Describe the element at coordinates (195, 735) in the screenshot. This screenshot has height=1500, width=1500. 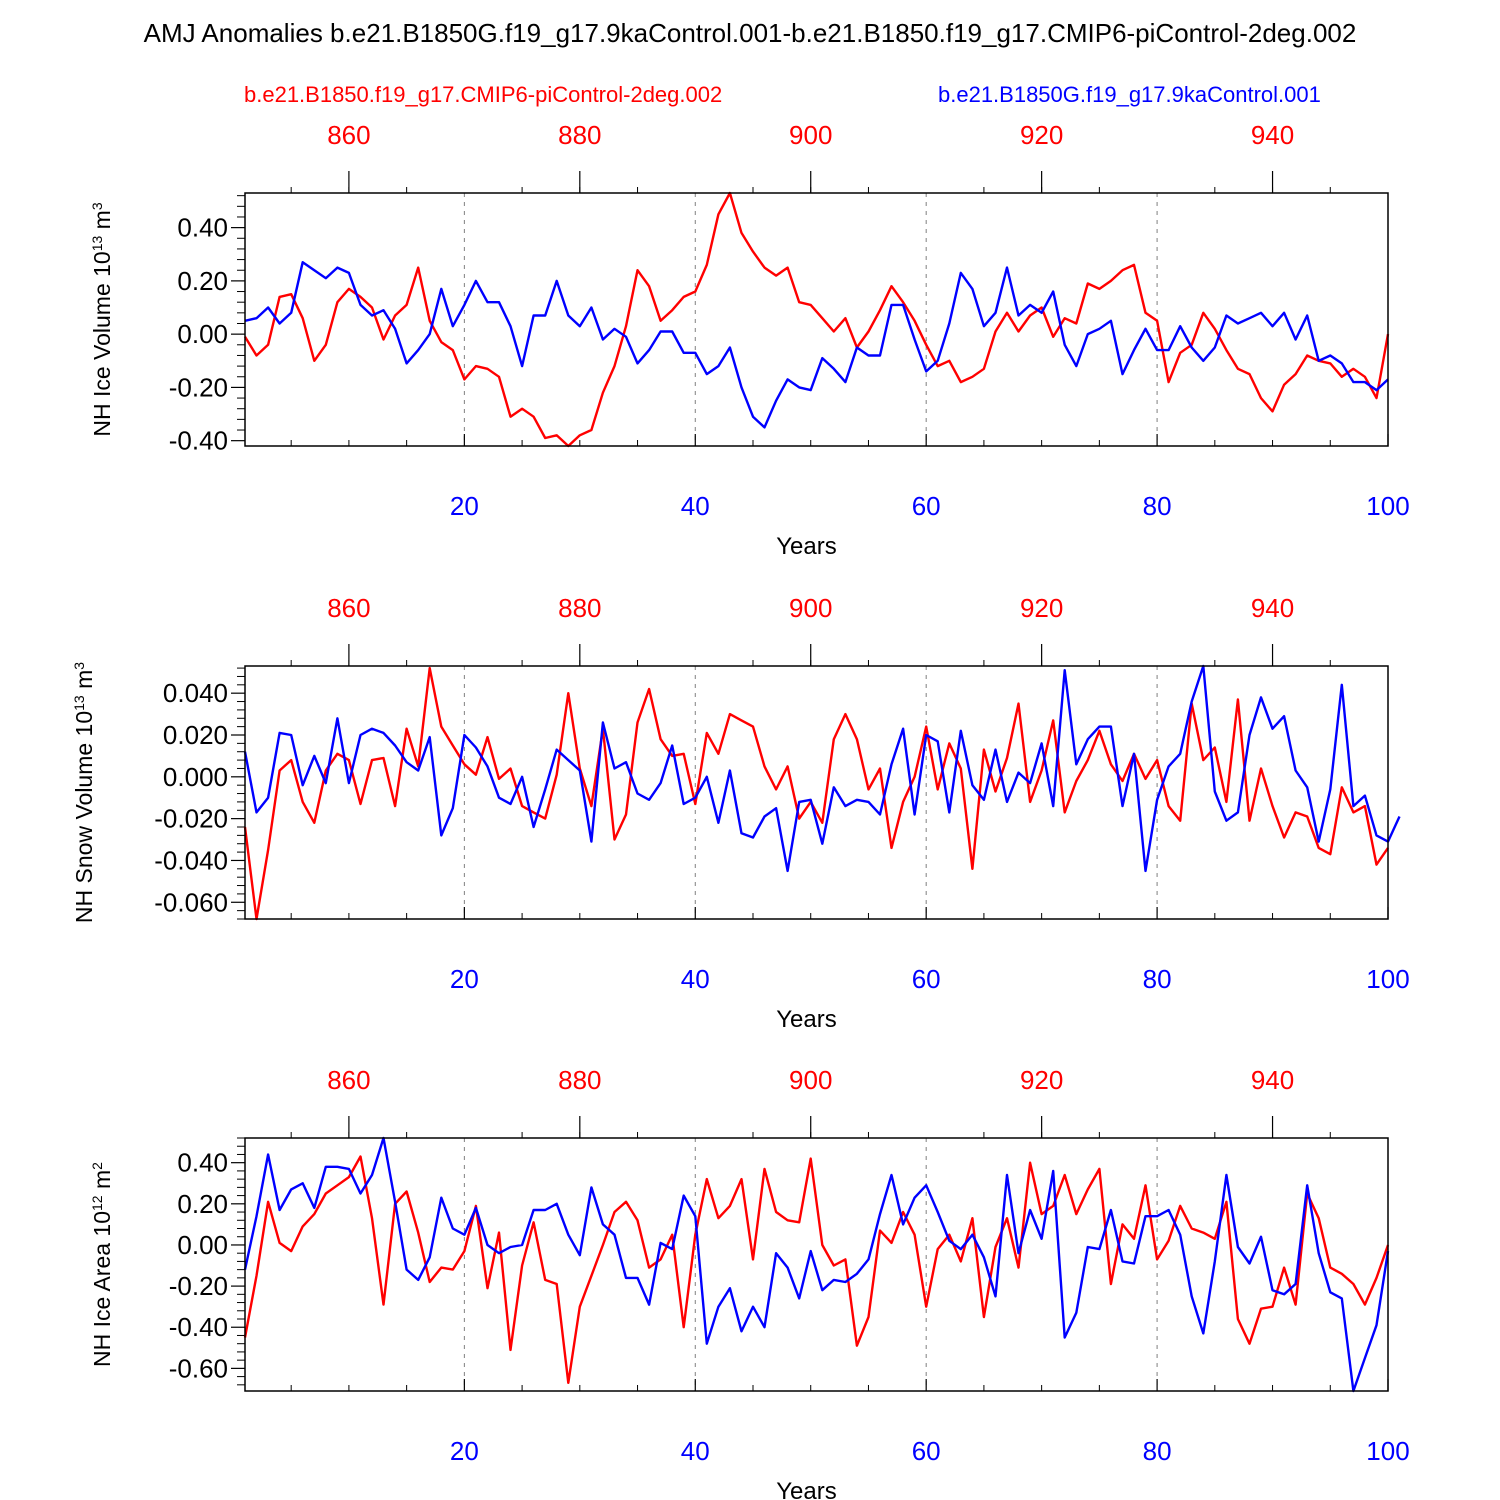
I see `y-tick-label: 0.020` at that location.